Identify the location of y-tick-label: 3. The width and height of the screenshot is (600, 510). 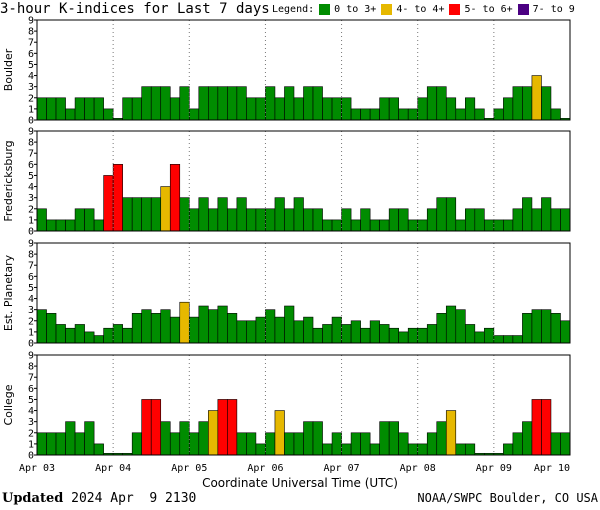
(31, 310).